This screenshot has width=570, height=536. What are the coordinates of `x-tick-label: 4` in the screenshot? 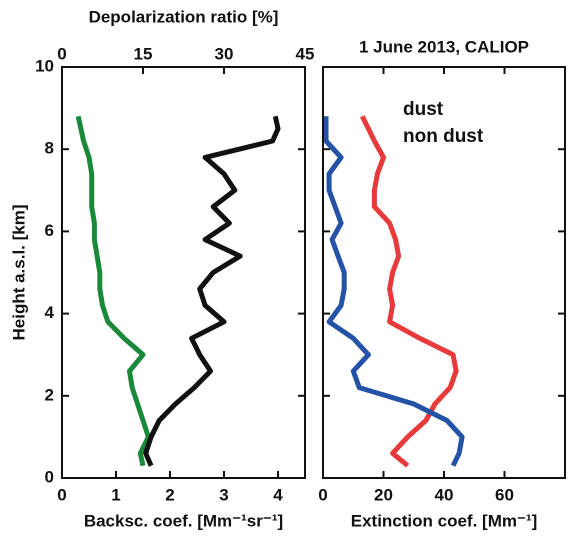 It's located at (278, 494).